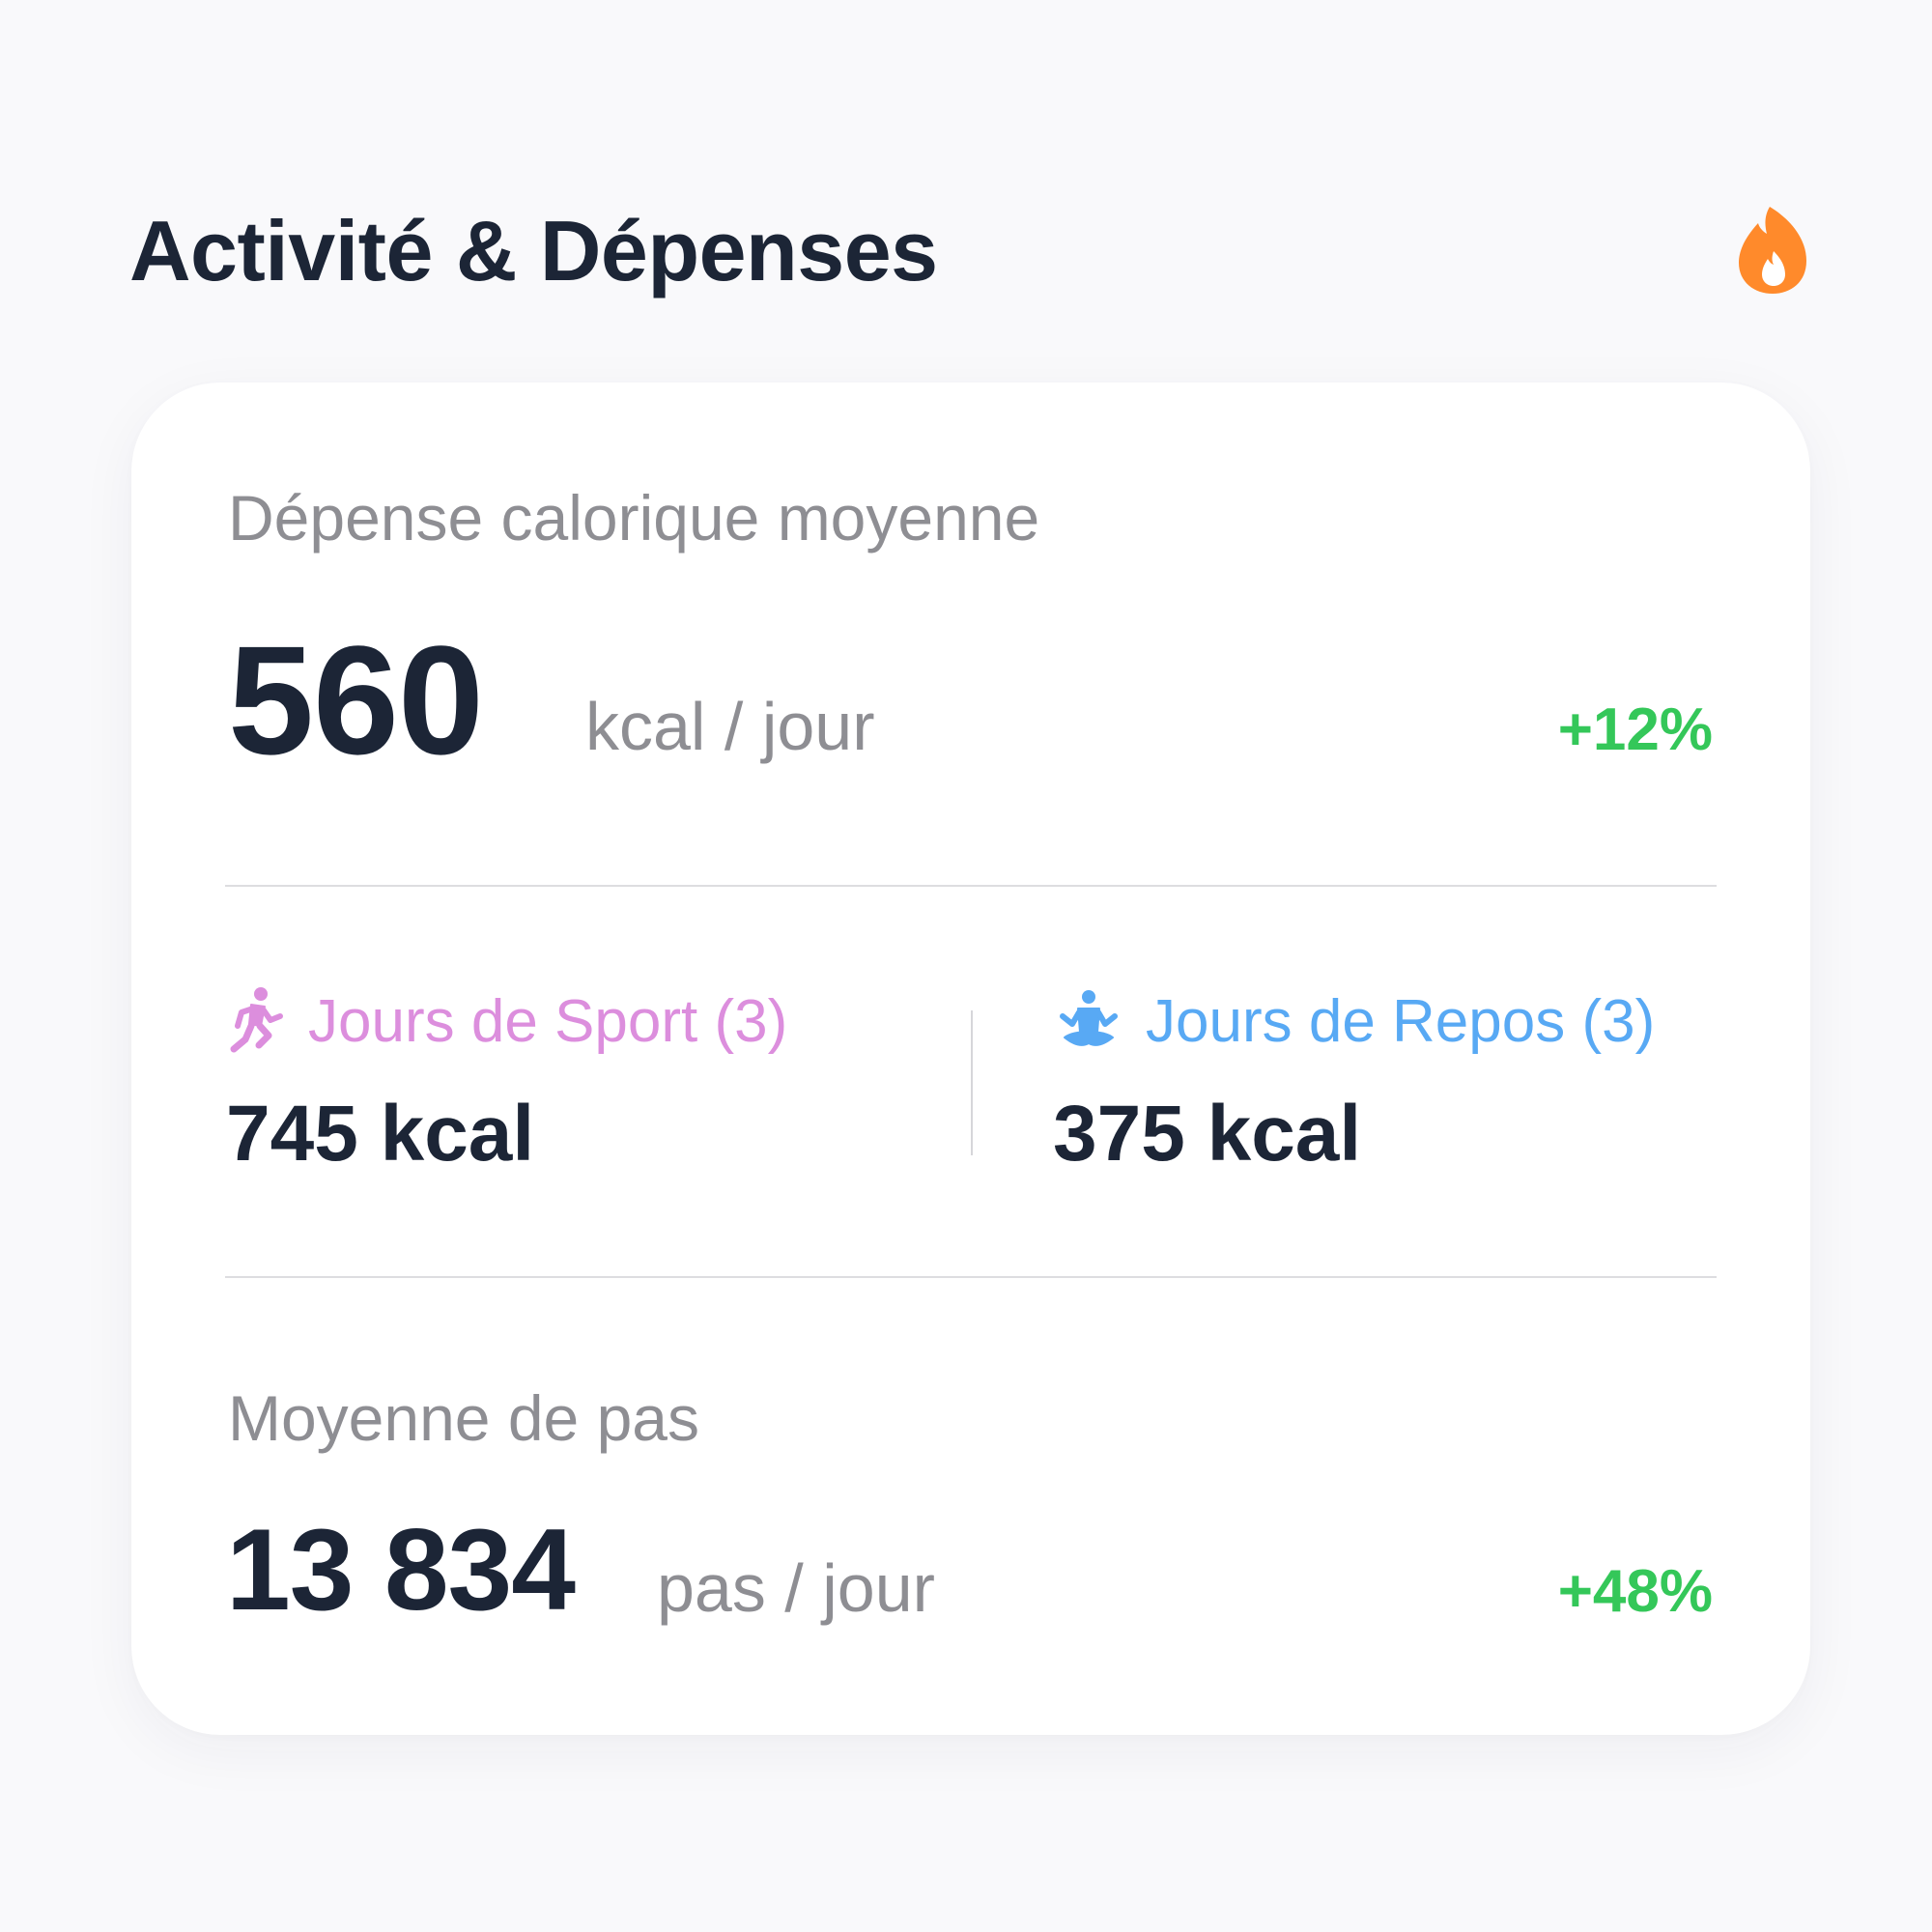 The height and width of the screenshot is (1932, 1932). Describe the element at coordinates (380, 1134) in the screenshot. I see `sport-days-value: 745 kcal` at that location.